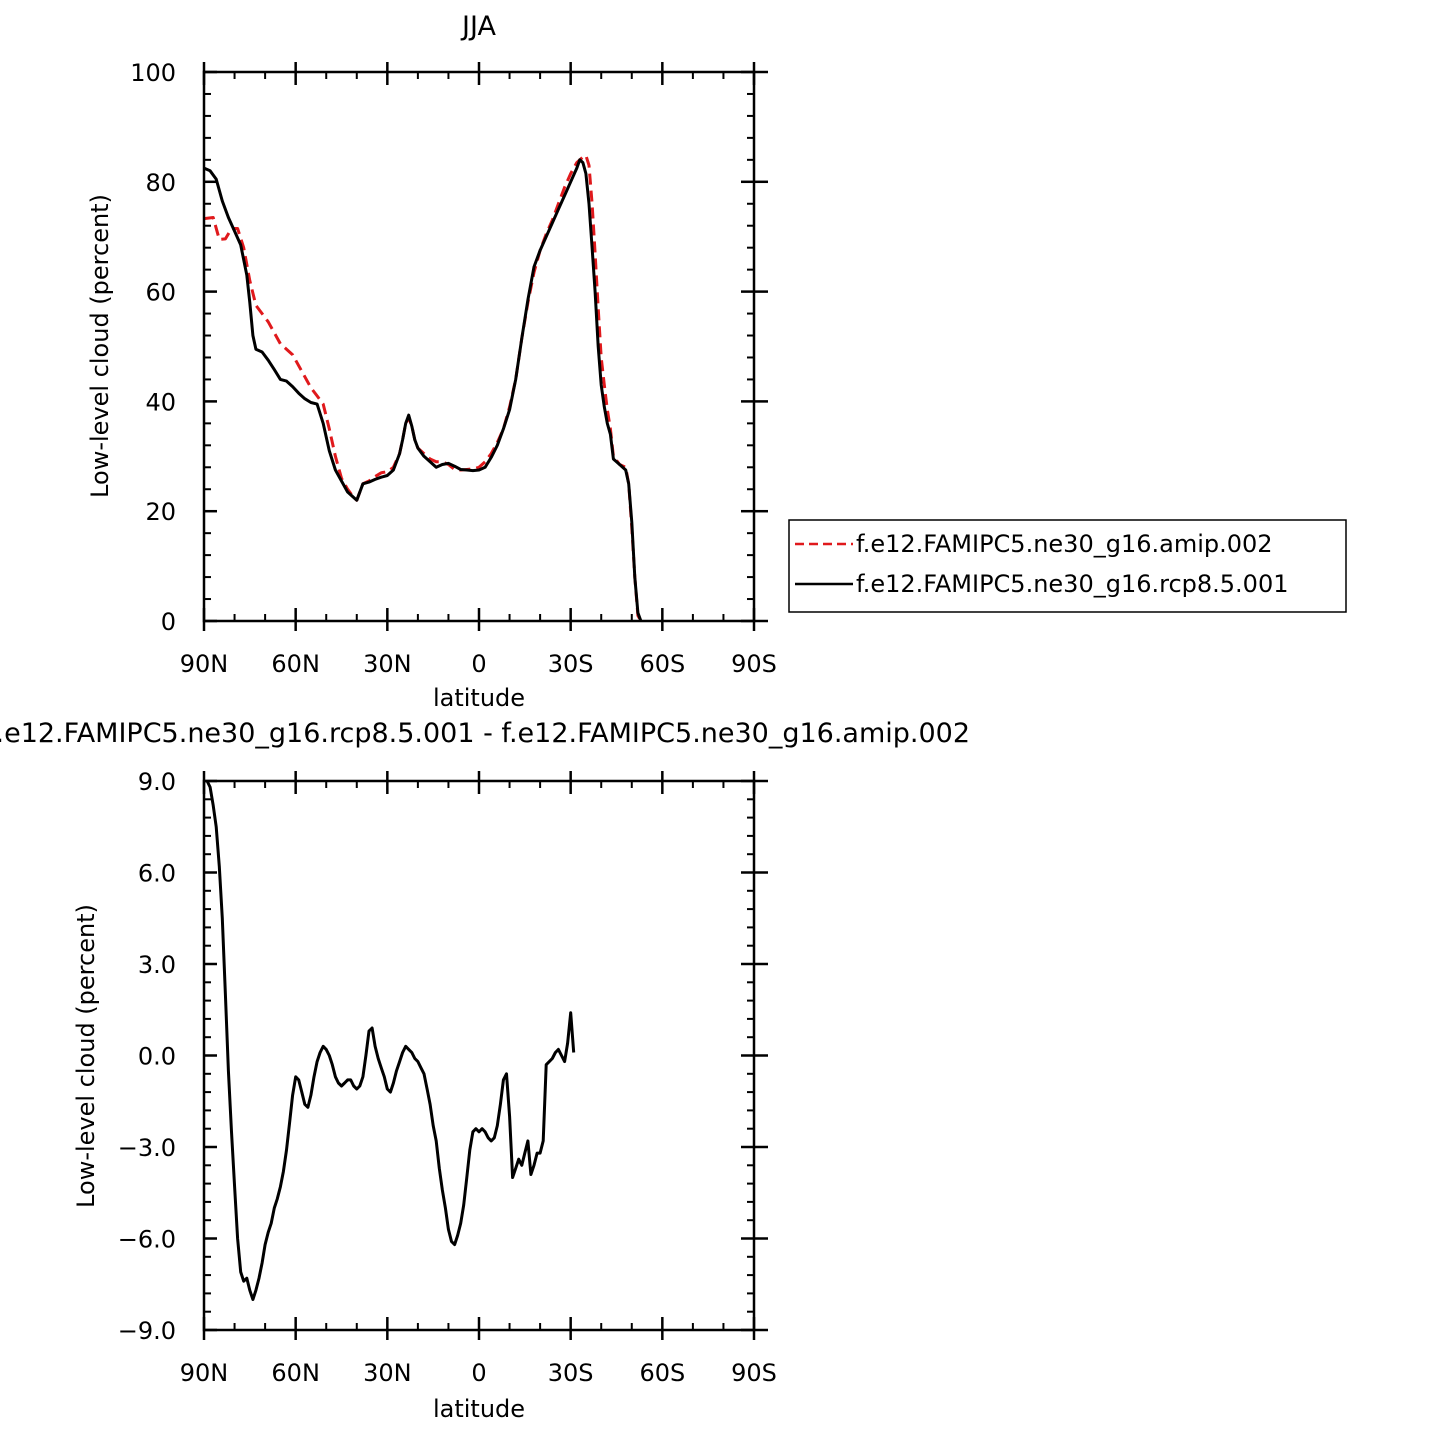  I want to click on y-tick-label: 3.0, so click(157, 965).